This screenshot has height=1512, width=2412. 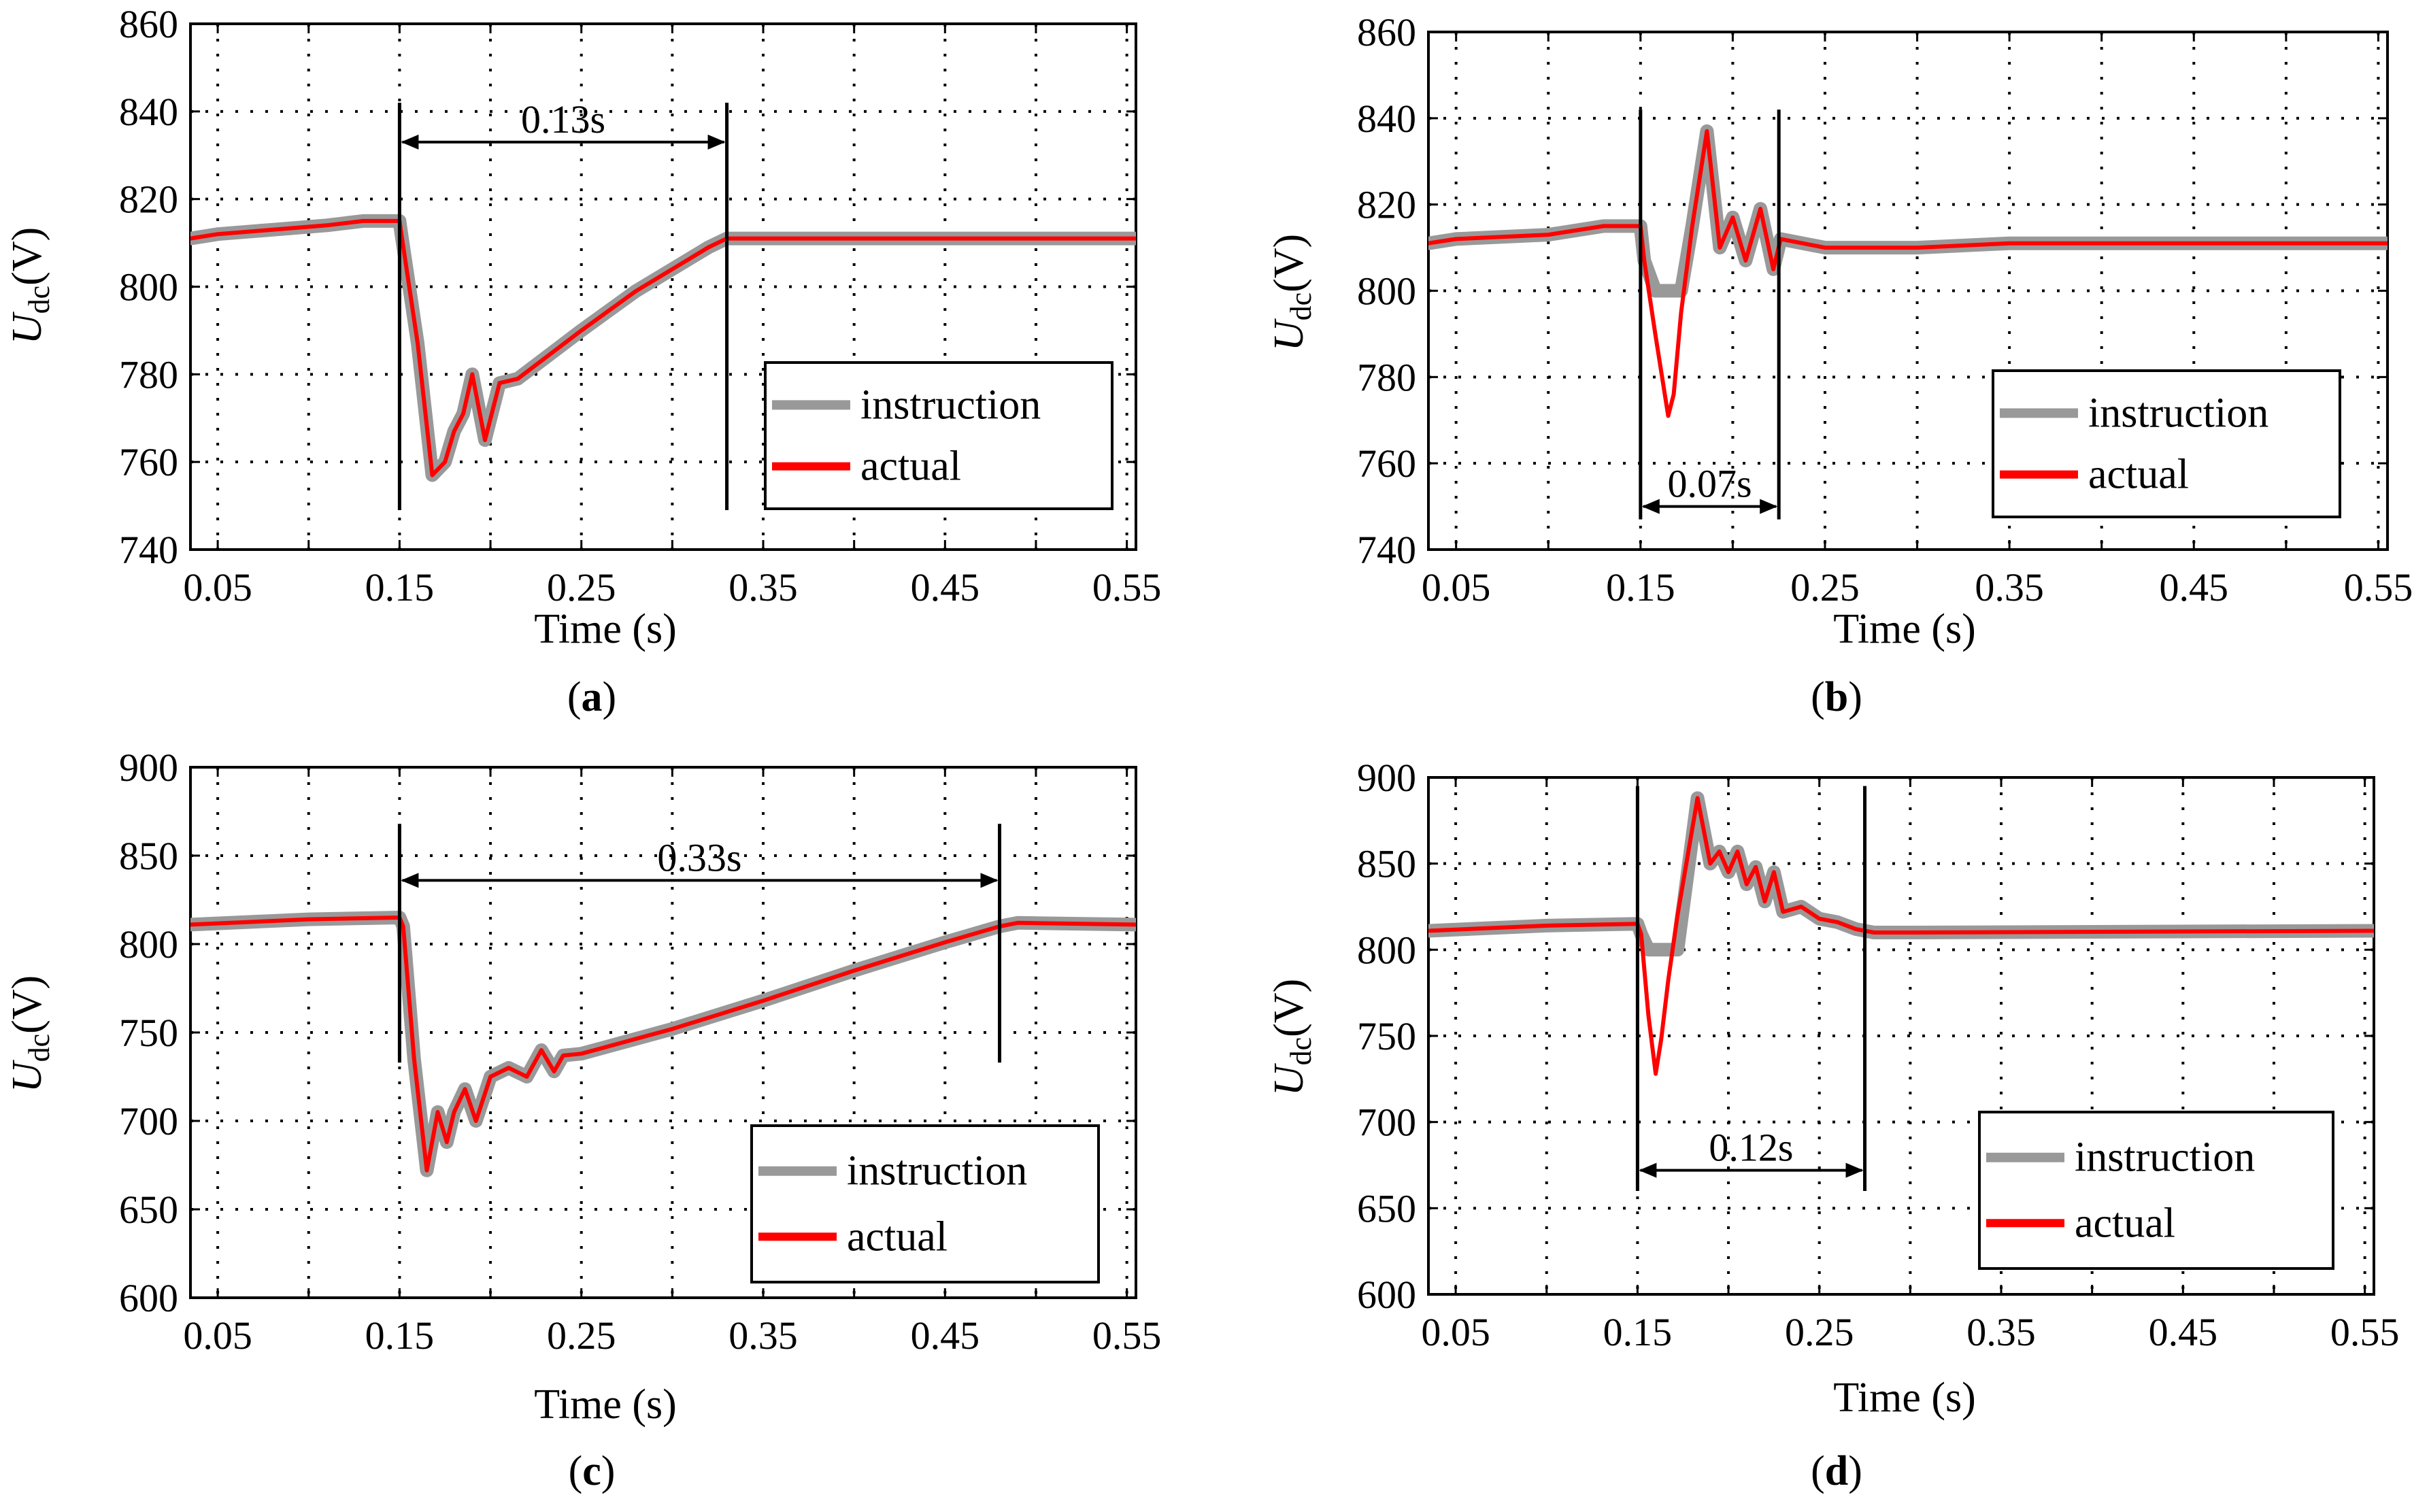 What do you see at coordinates (1751, 989) in the screenshot?
I see `annotation: 0.12s` at bounding box center [1751, 989].